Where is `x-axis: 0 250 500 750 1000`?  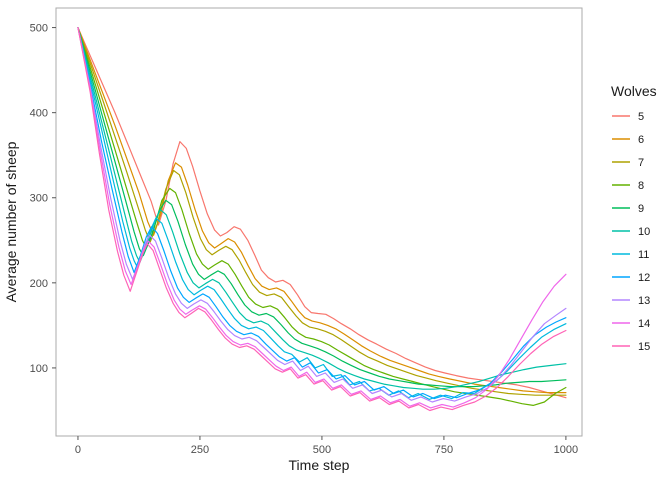
x-axis: 0 250 500 750 1000 is located at coordinates (326, 446).